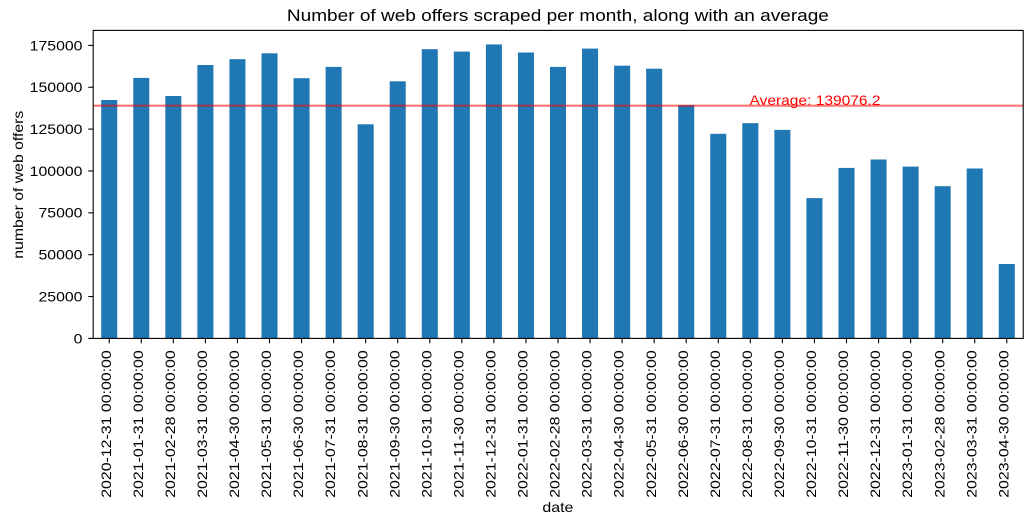 Image resolution: width=1032 pixels, height=525 pixels. I want to click on svg-text: 2021-12-31 00:00:00, so click(490, 424).